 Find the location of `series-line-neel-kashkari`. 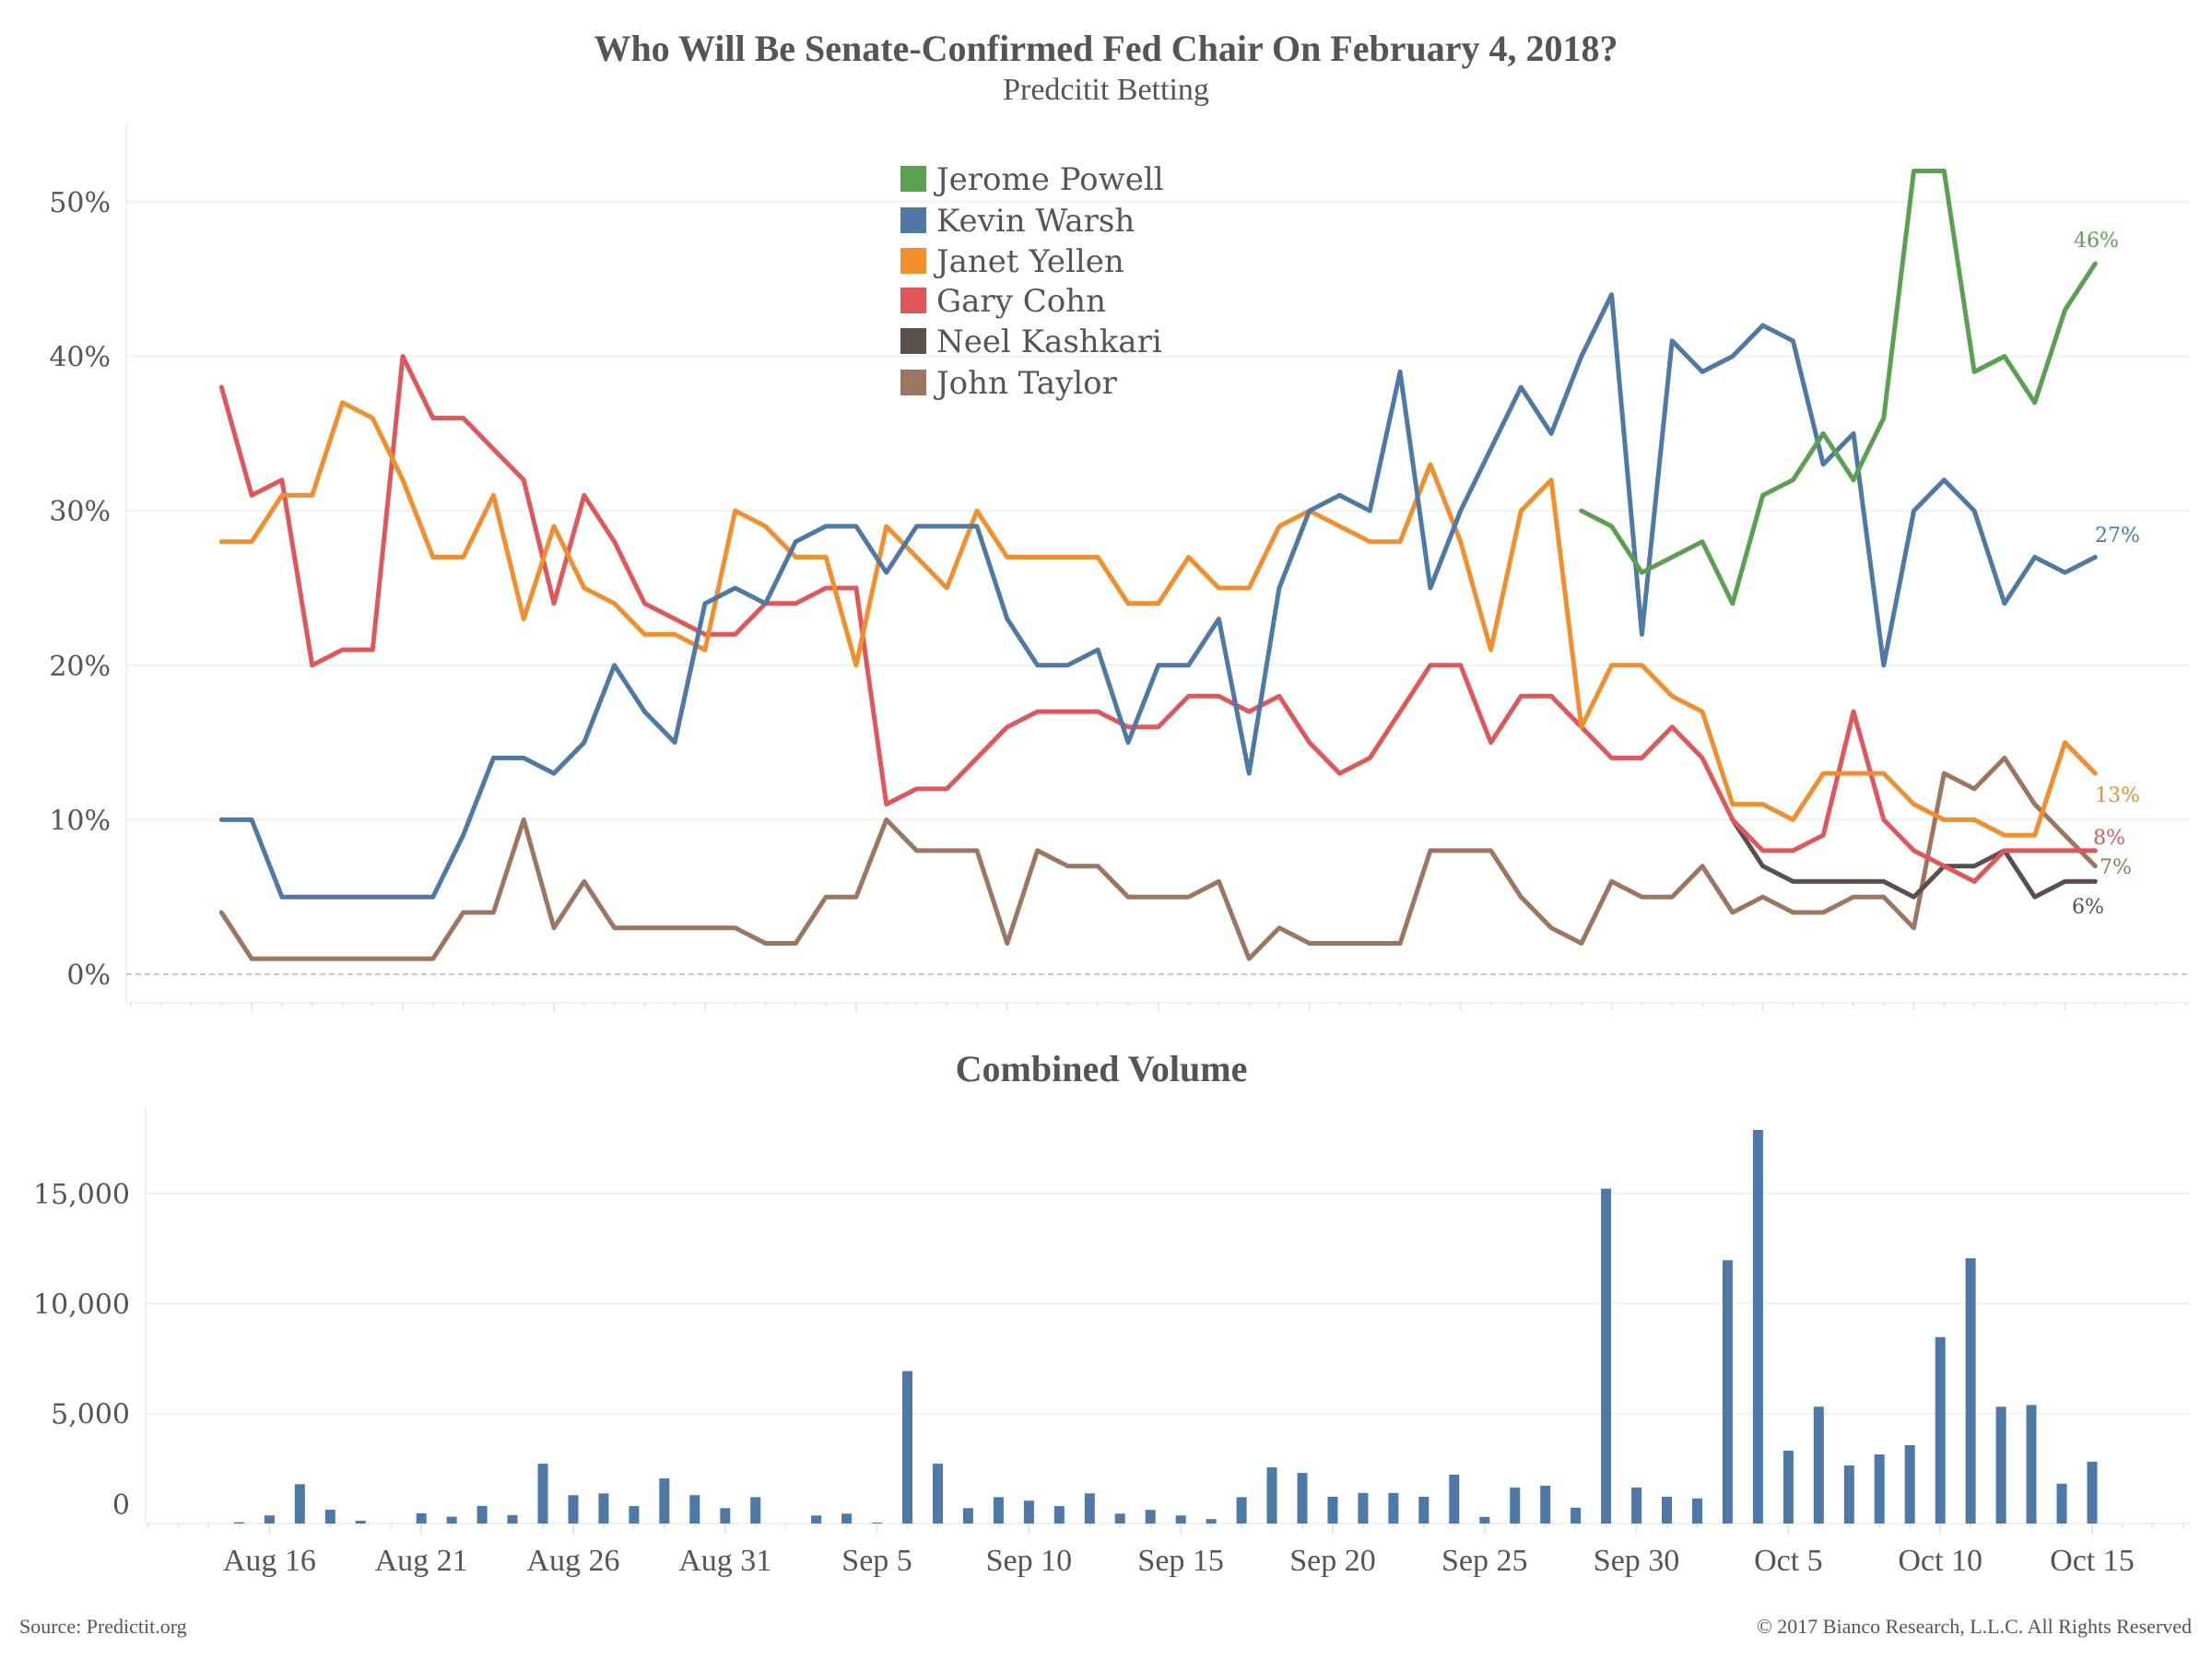

series-line-neel-kashkari is located at coordinates (1914, 858).